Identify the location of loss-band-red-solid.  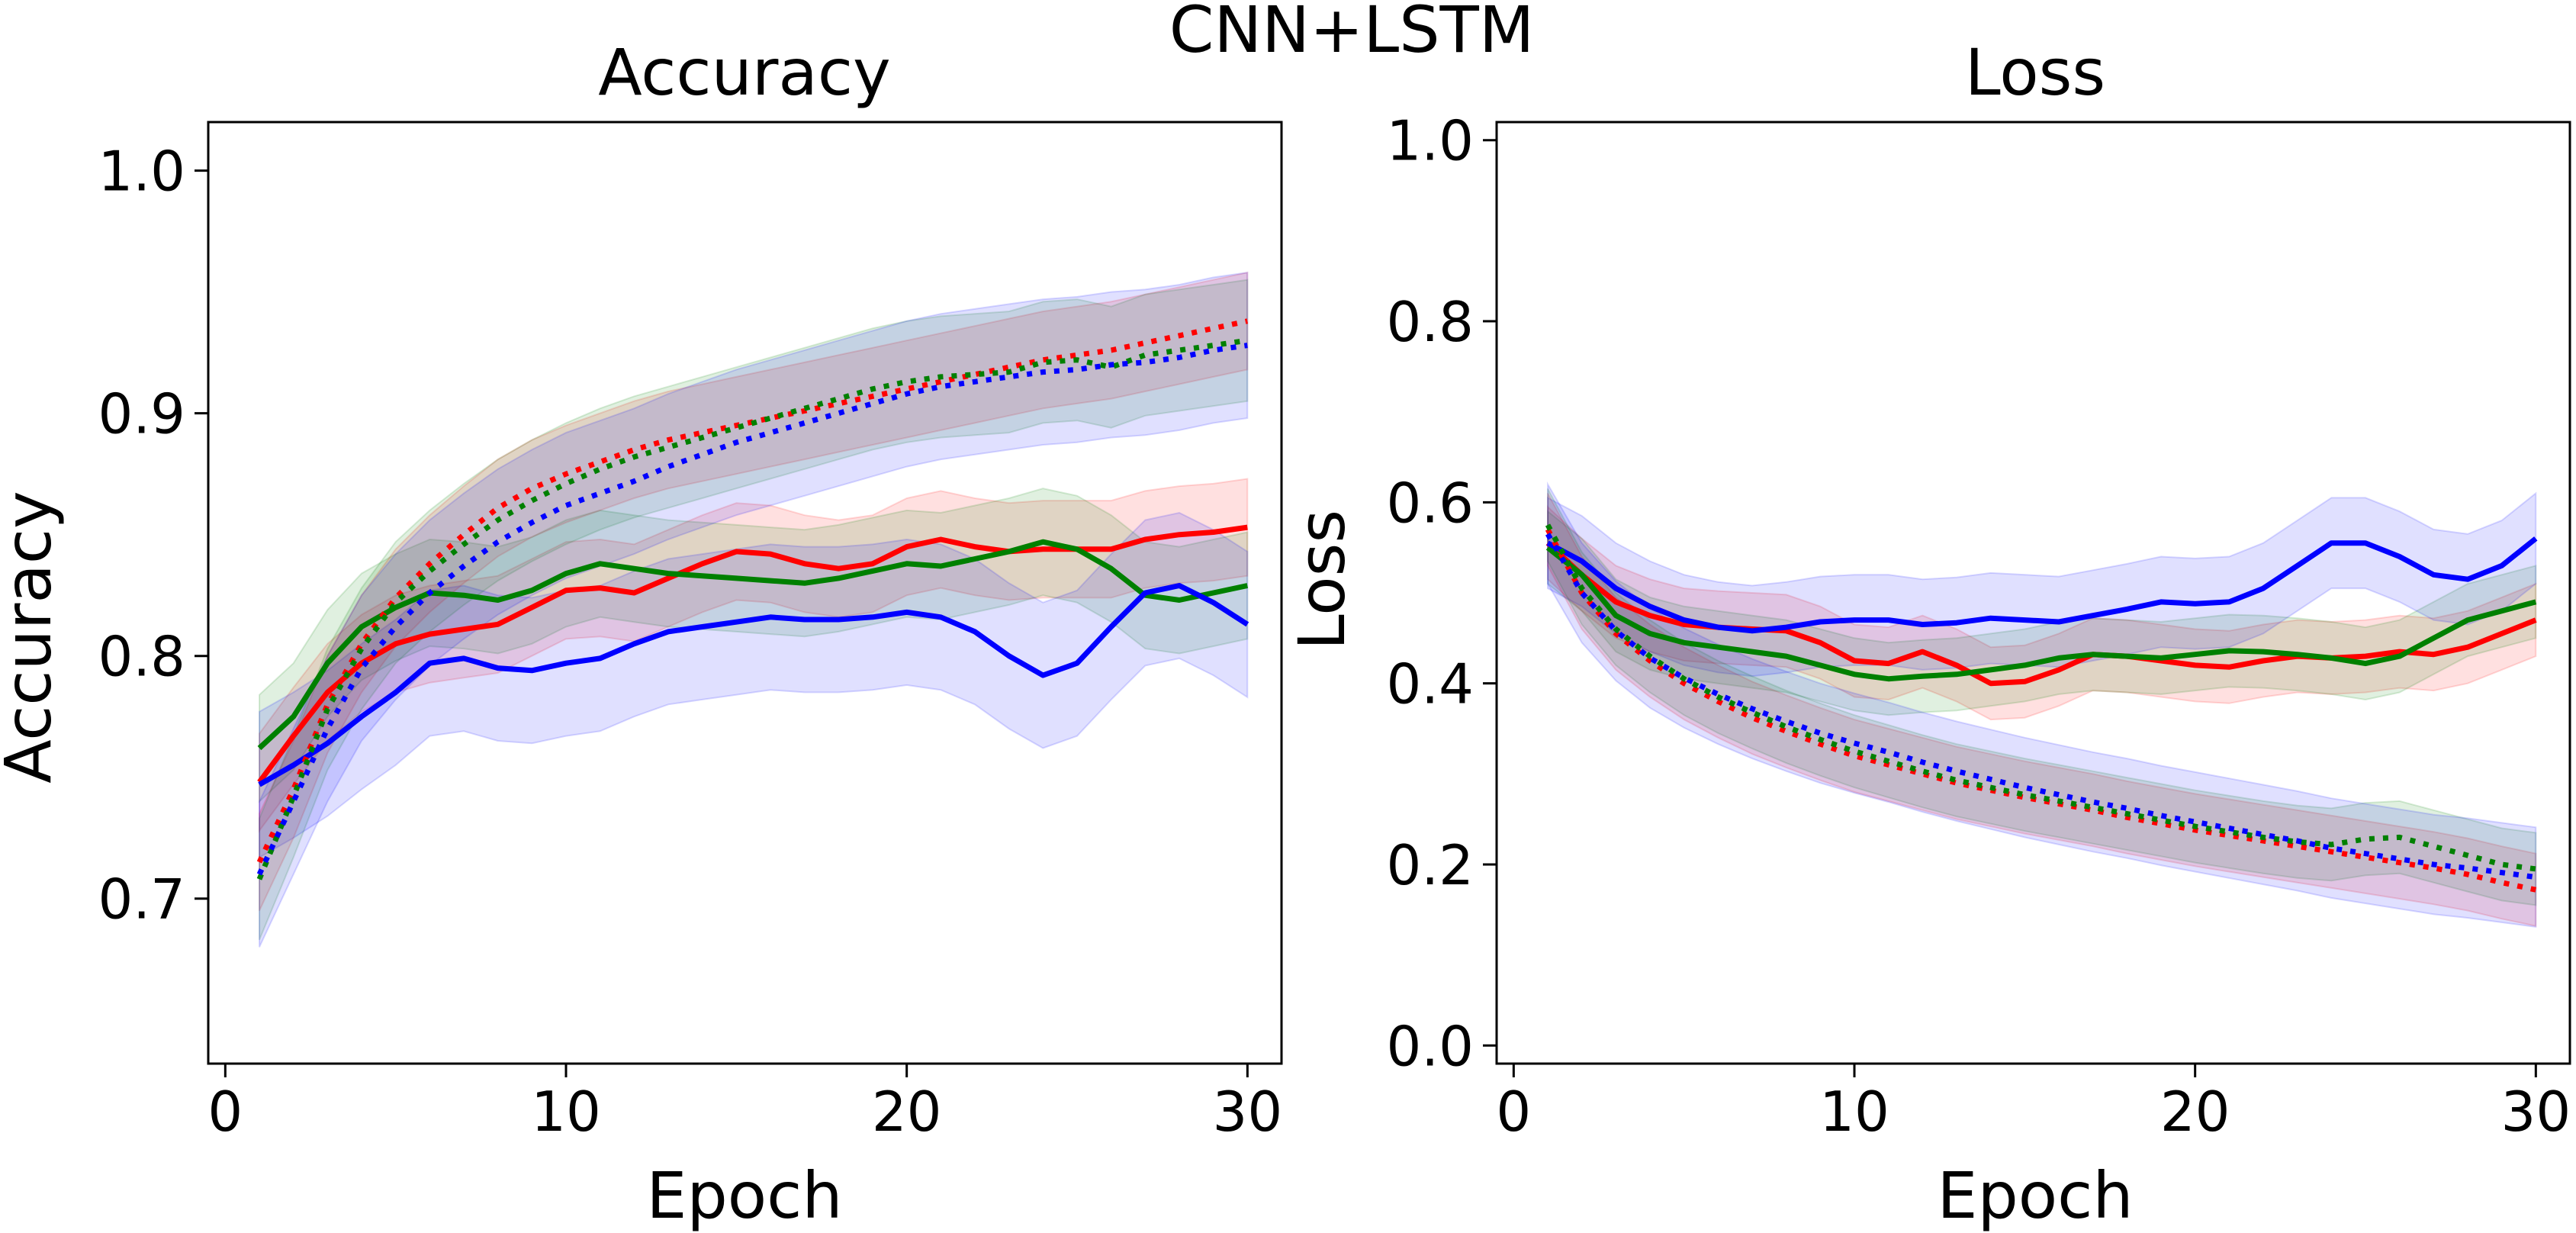
(2042, 613).